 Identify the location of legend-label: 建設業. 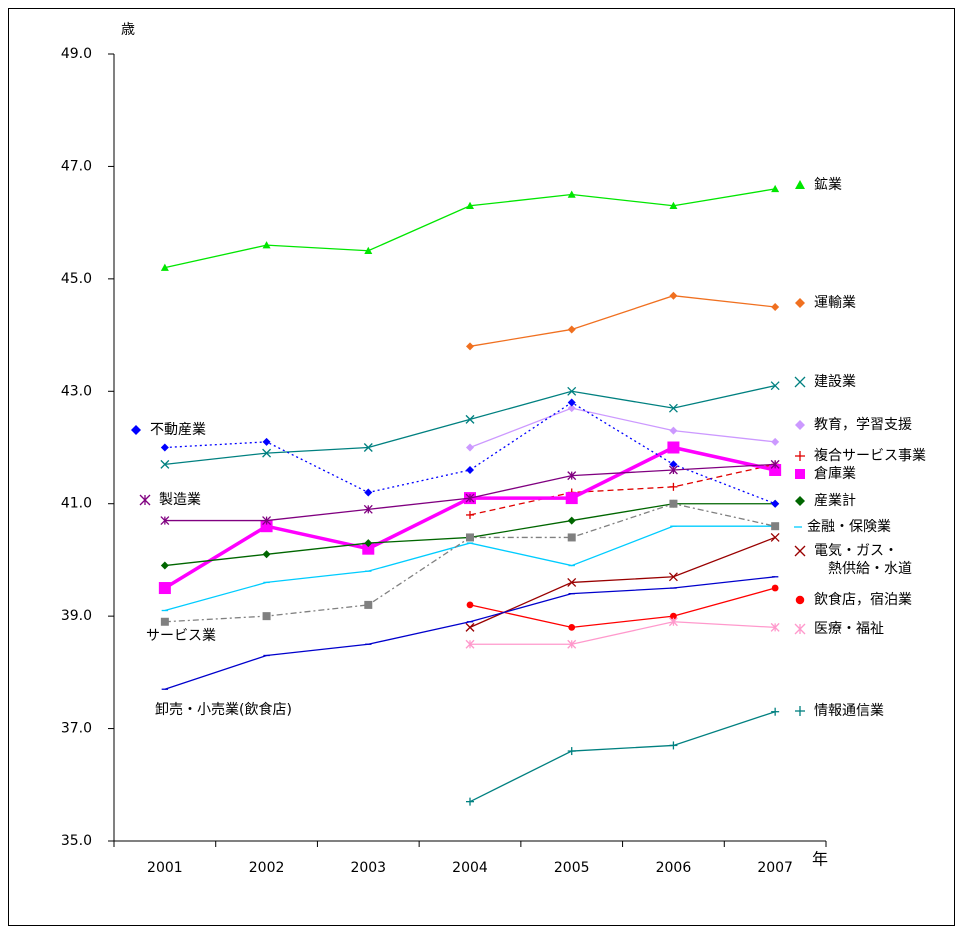
(835, 382).